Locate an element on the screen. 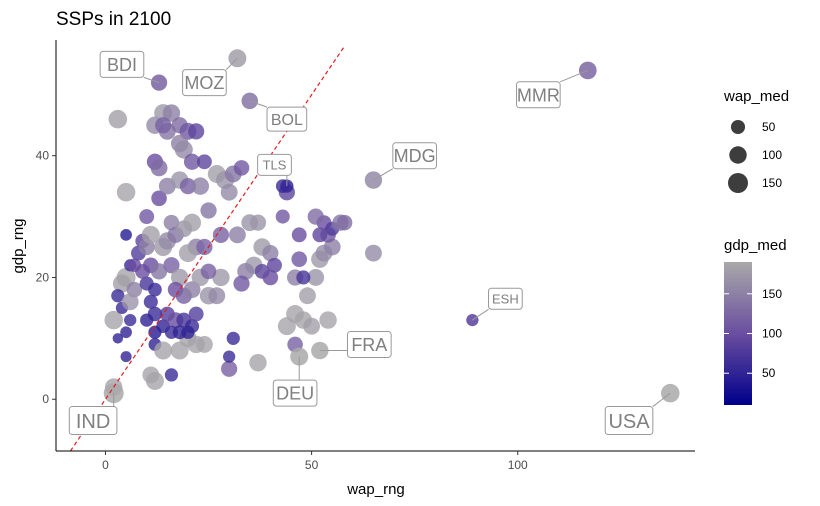  x-tick-label: 50 is located at coordinates (312, 465).